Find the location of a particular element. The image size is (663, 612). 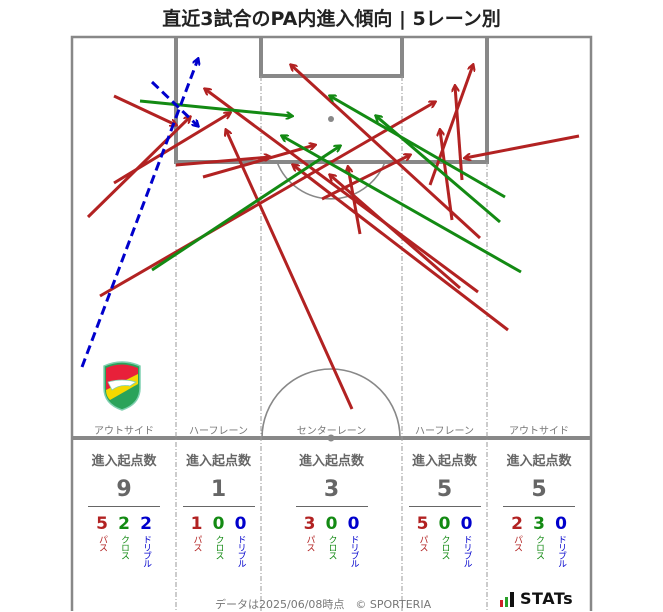

stat-breakdown: 2 パス 3 クロス 0 ドリブル is located at coordinates (539, 541).